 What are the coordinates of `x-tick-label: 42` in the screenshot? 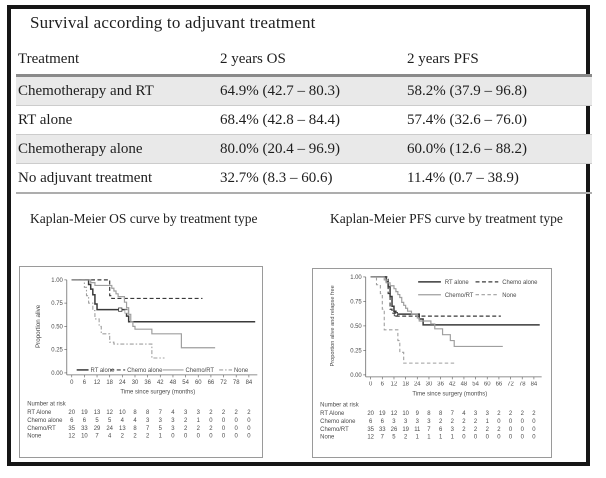 It's located at (160, 383).